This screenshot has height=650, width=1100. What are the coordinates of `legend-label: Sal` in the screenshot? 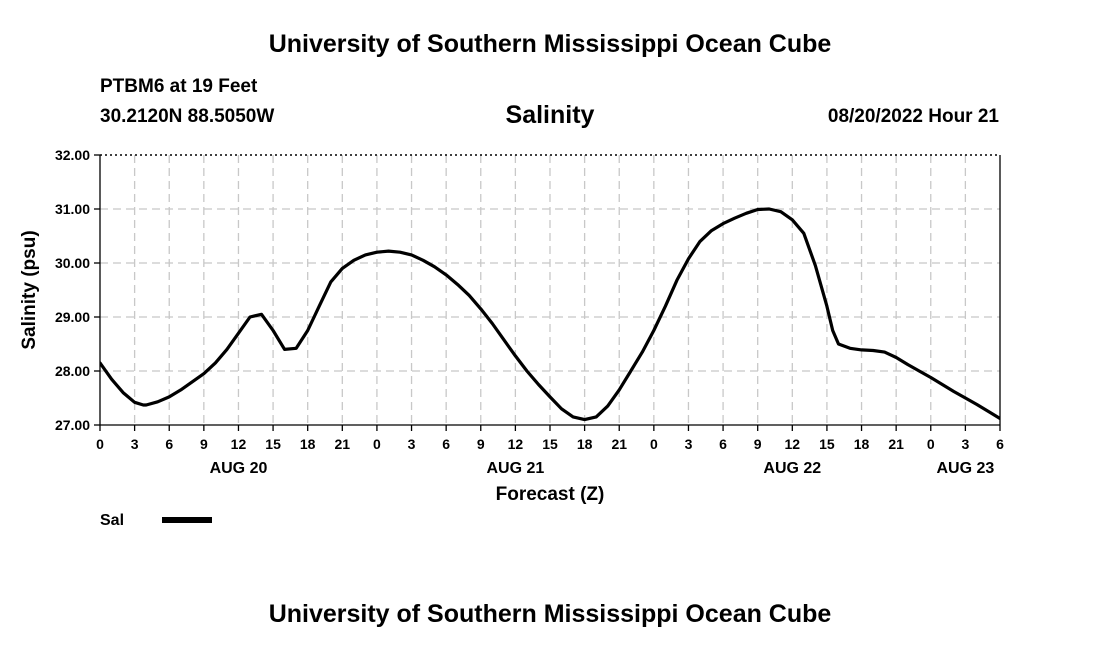 It's located at (112, 520).